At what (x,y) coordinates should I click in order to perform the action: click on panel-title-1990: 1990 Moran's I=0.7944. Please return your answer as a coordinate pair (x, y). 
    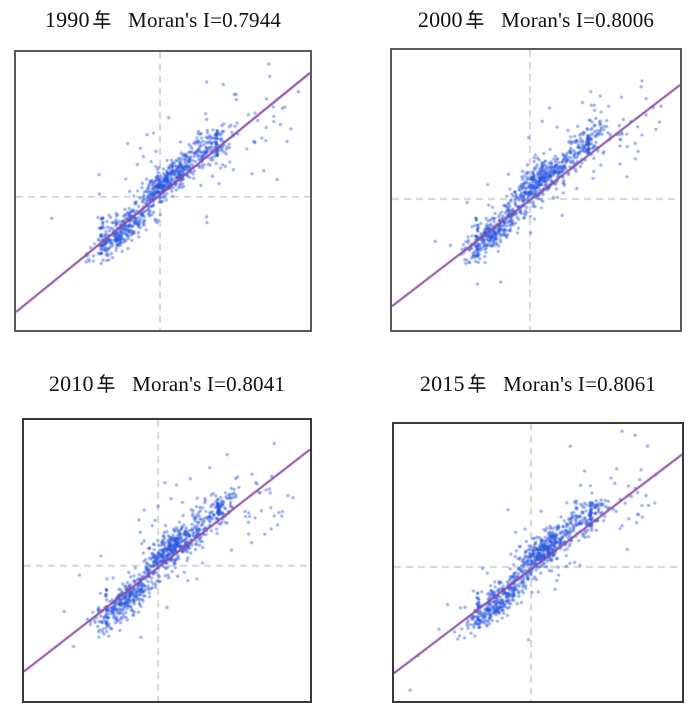
    Looking at the image, I should click on (163, 20).